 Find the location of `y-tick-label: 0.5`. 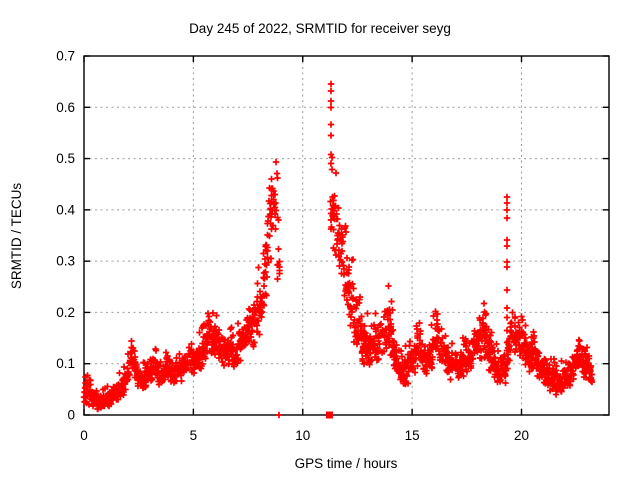

y-tick-label: 0.5 is located at coordinates (65, 158).